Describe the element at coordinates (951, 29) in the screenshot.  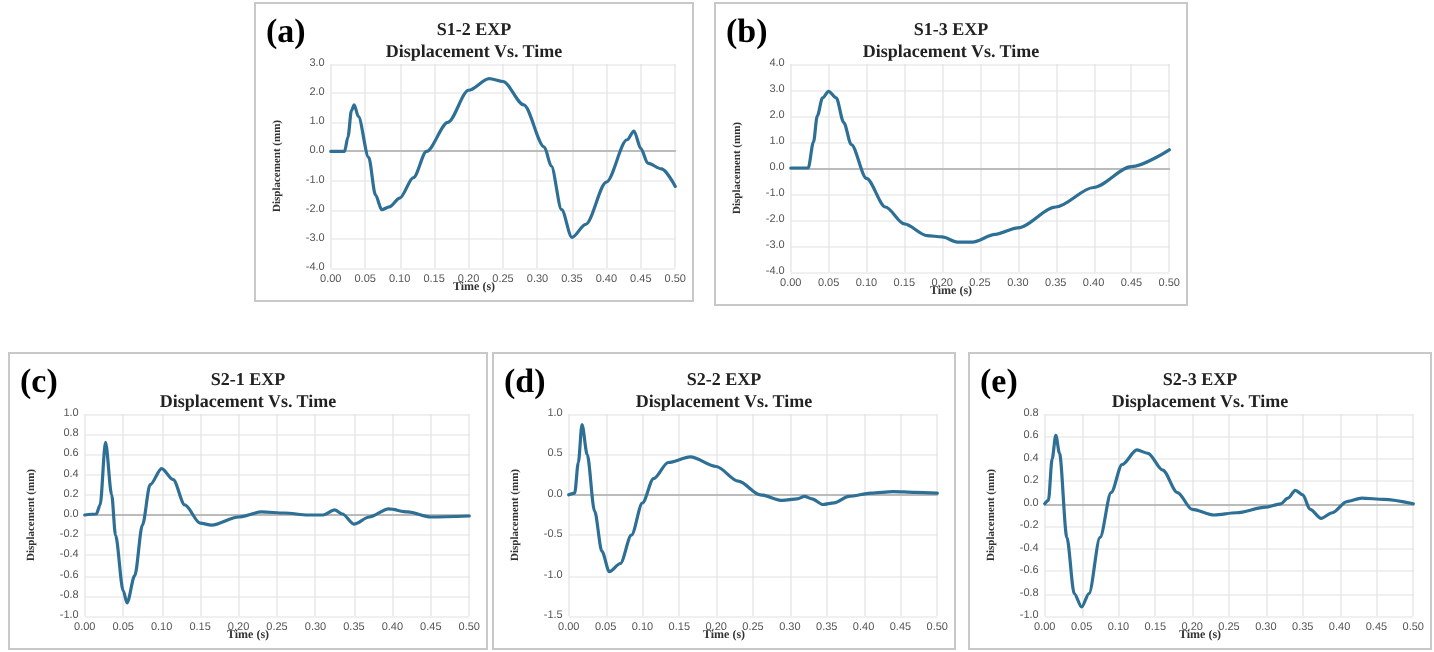
I see `chart-title: S1-3 EXP` at that location.